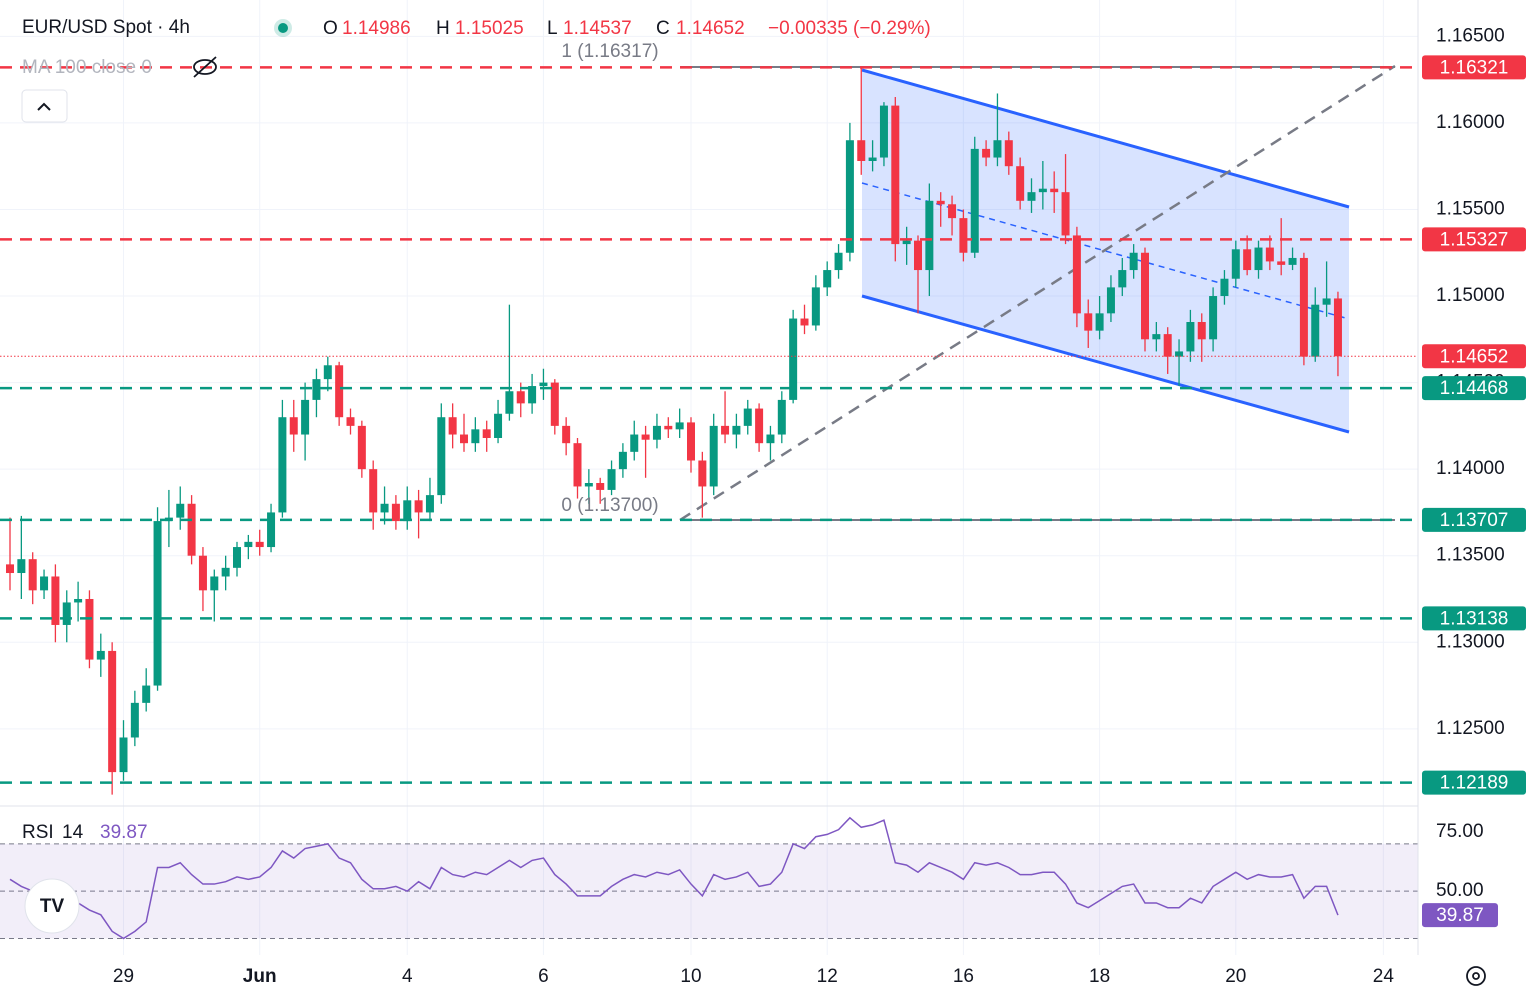  What do you see at coordinates (1105, 364) in the screenshot?
I see `channel-lower` at bounding box center [1105, 364].